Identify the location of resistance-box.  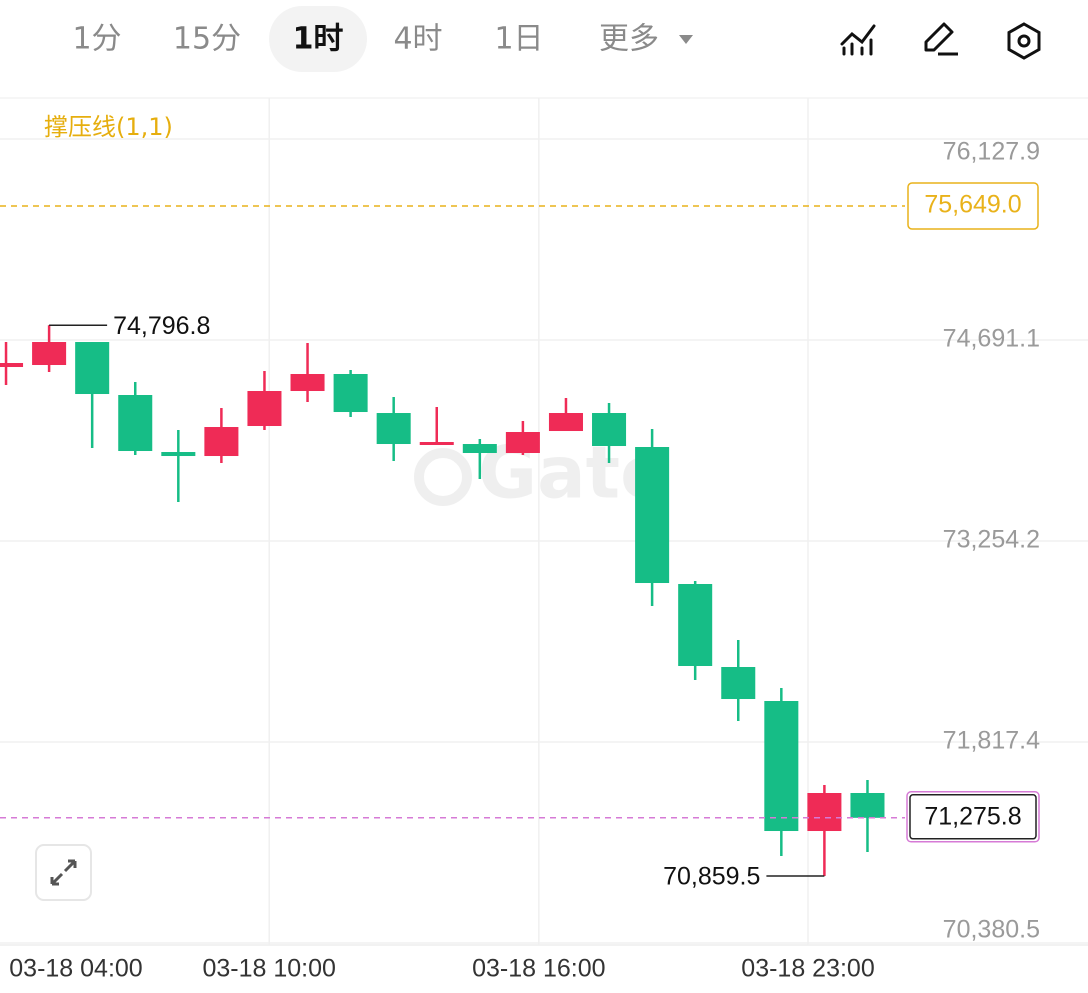
(973, 206).